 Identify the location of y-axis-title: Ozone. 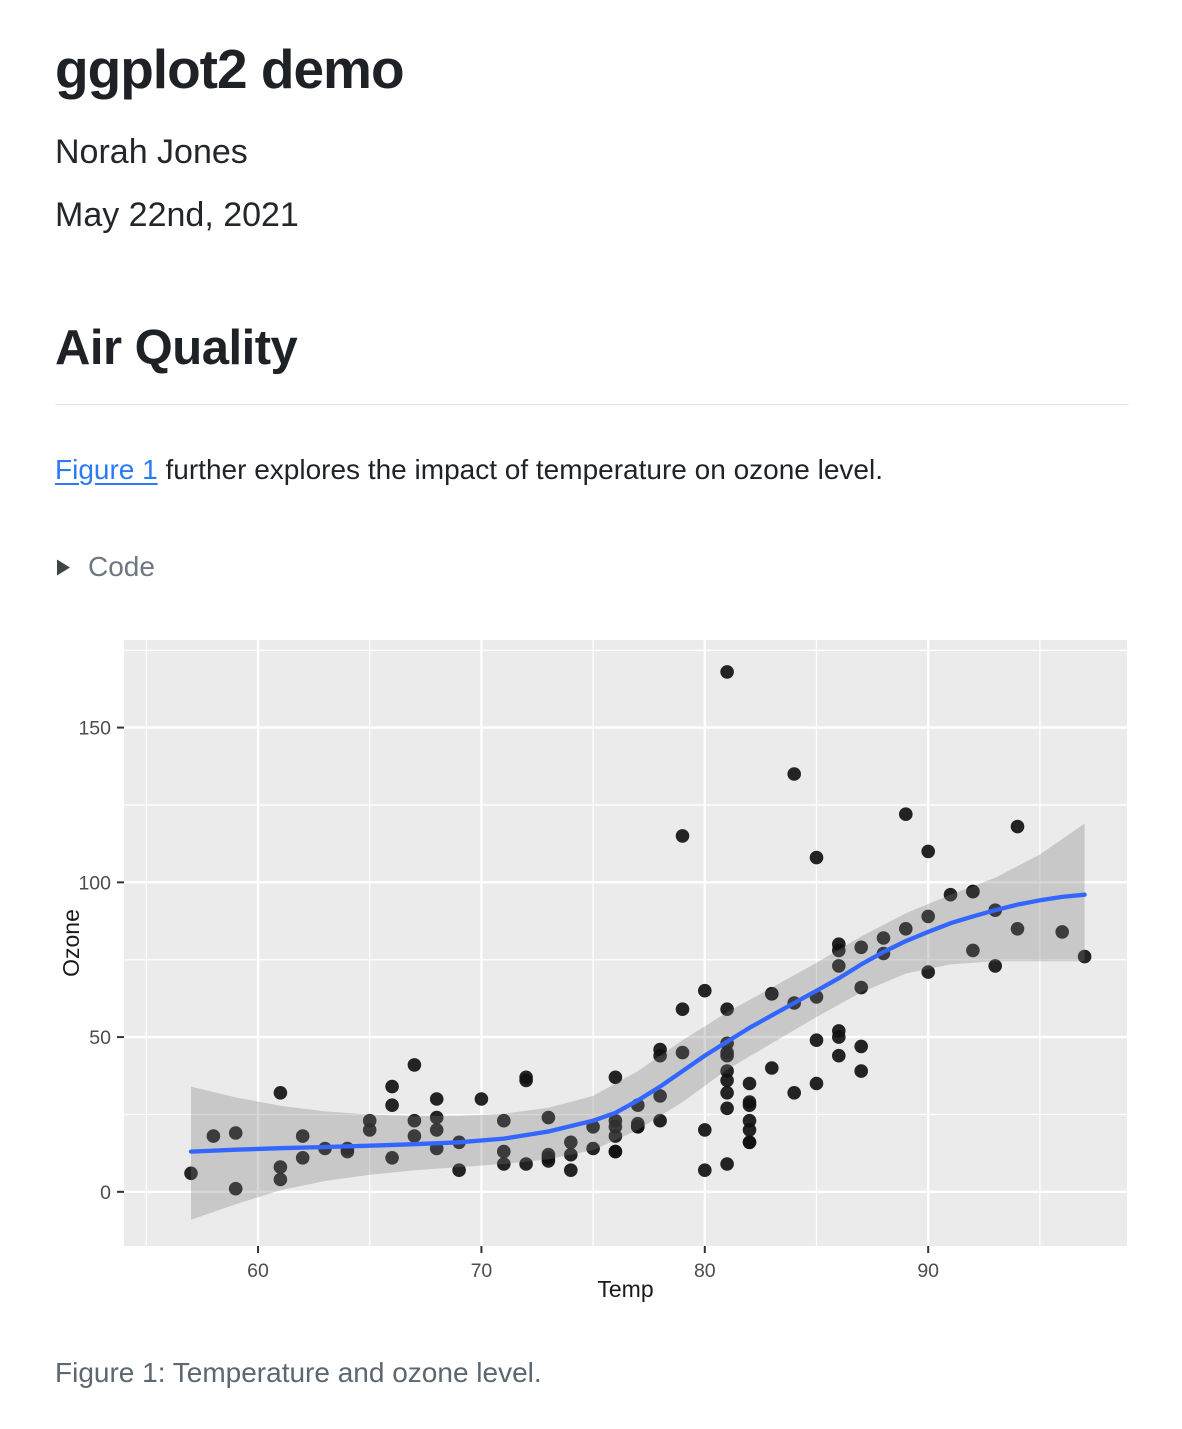
(71, 943).